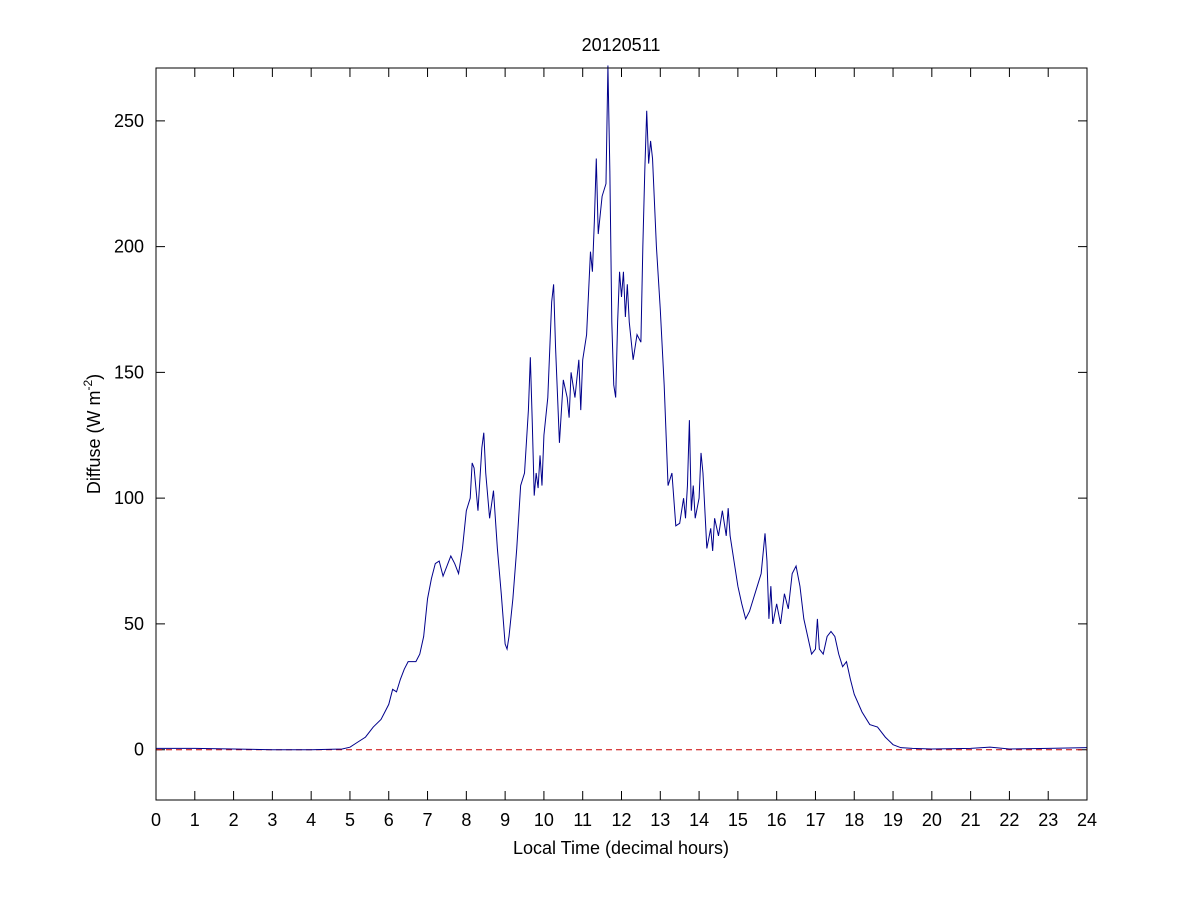 This screenshot has width=1201, height=900. Describe the element at coordinates (156, 820) in the screenshot. I see `x-tick-label: 0` at that location.